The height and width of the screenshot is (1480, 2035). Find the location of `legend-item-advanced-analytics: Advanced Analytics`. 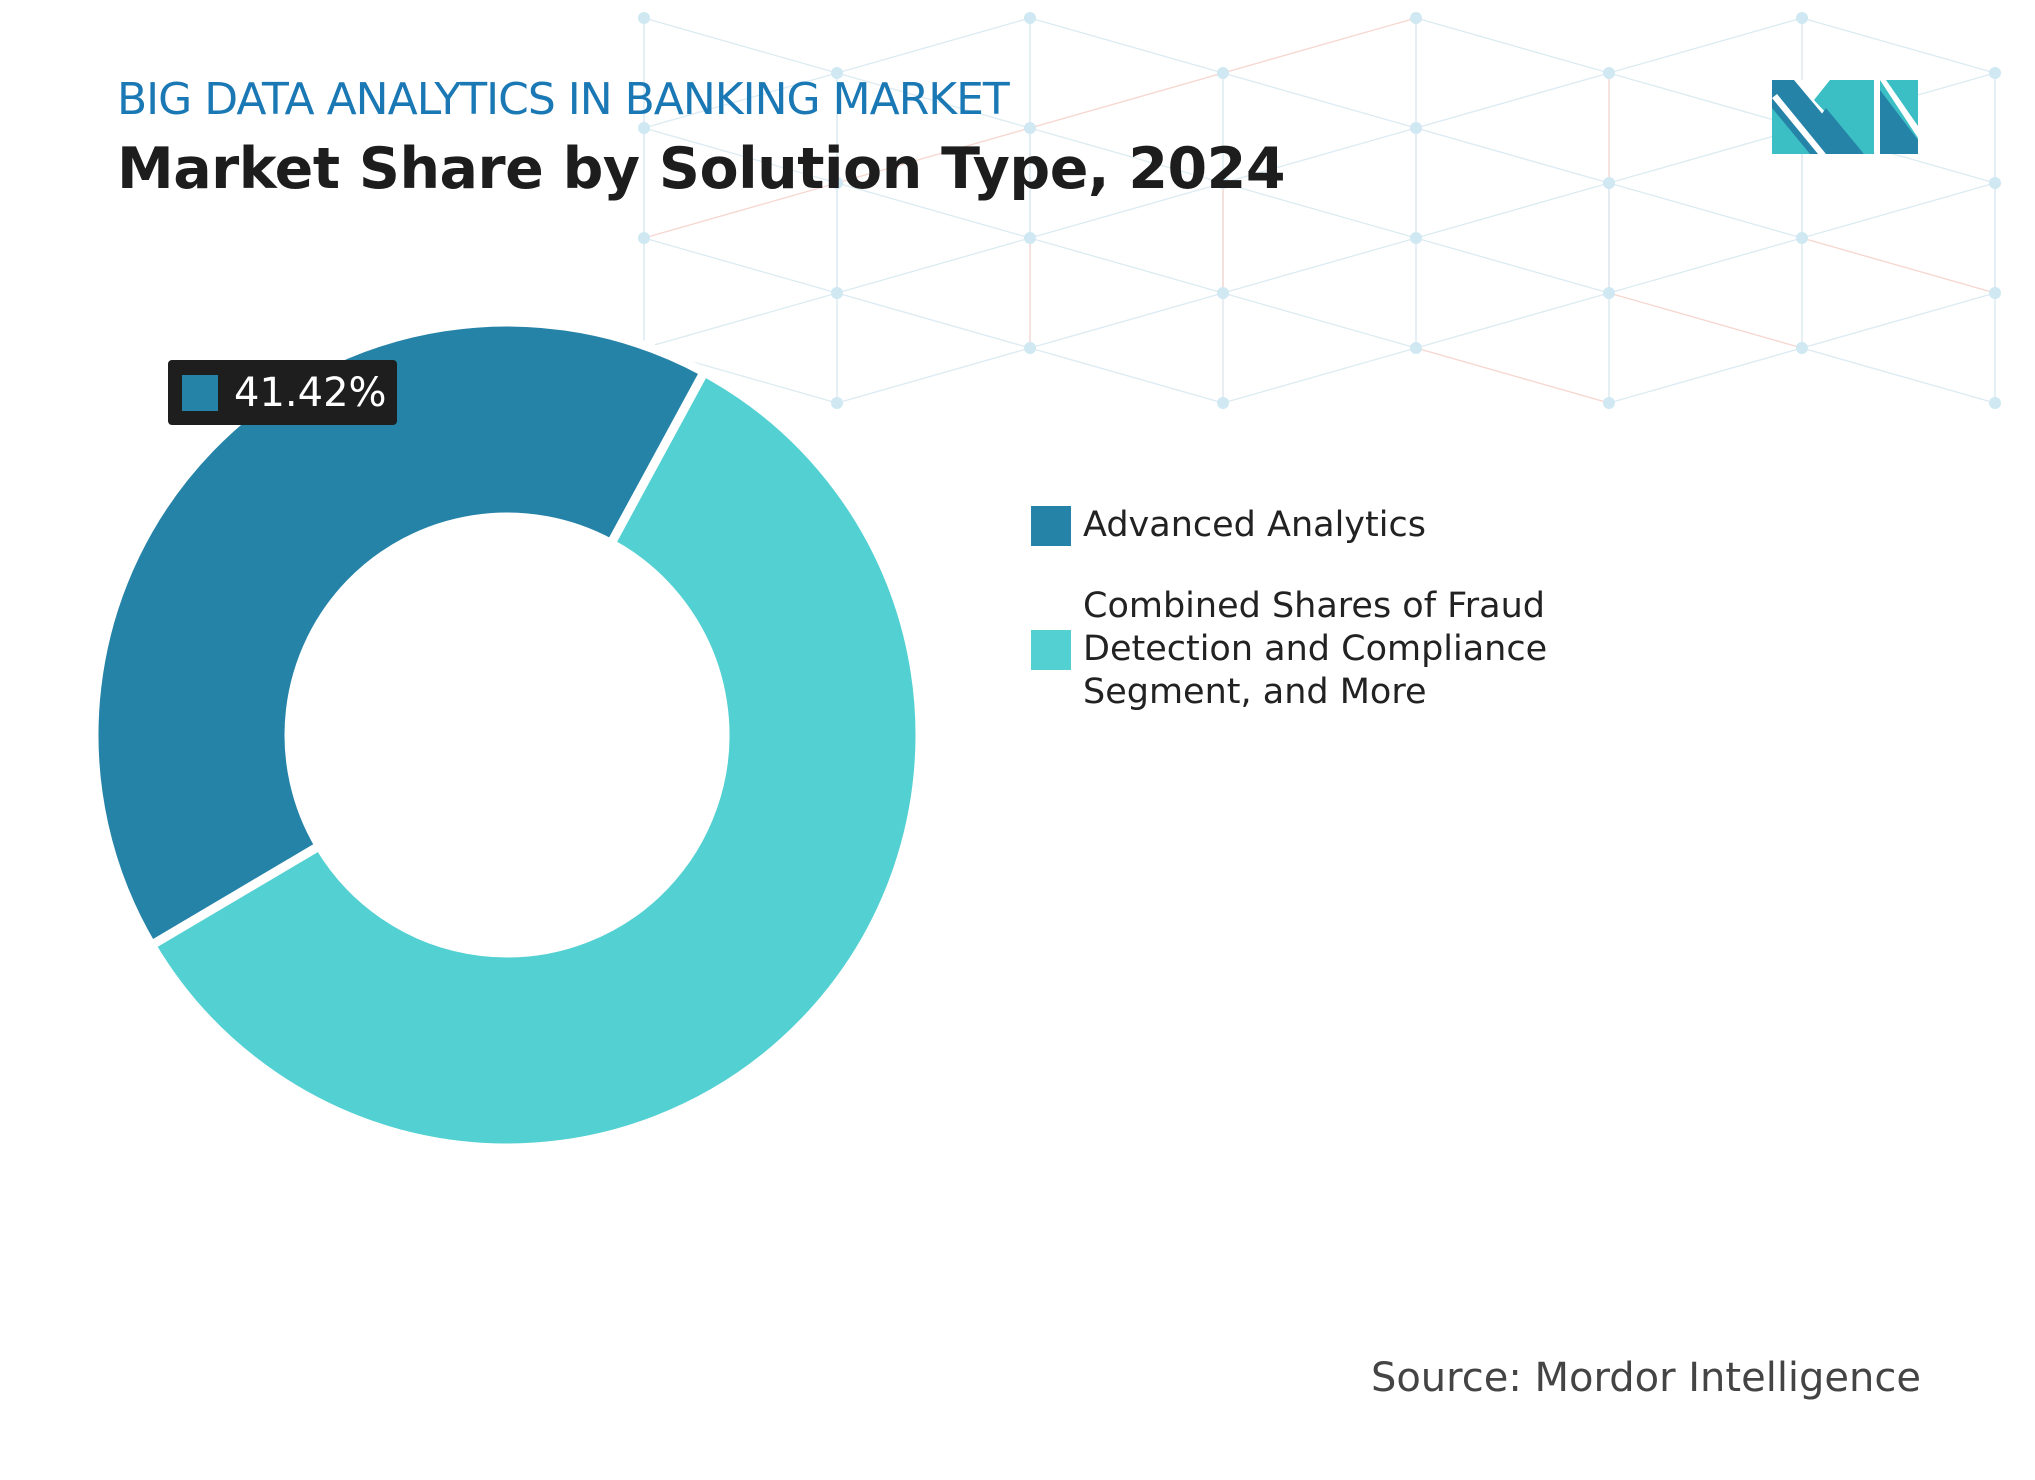

legend-item-advanced-analytics: Advanced Analytics is located at coordinates (1327, 525).